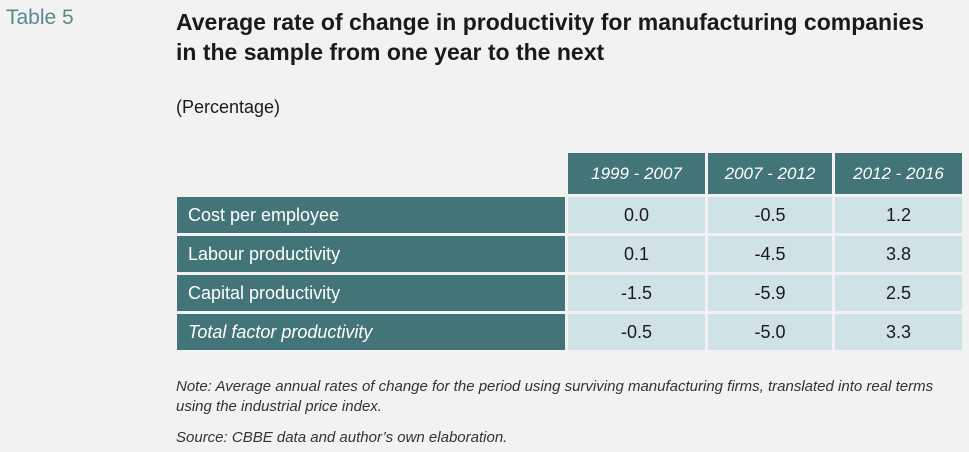  Describe the element at coordinates (770, 173) in the screenshot. I see `column-header-2007-2012: 2007 - 2012` at that location.